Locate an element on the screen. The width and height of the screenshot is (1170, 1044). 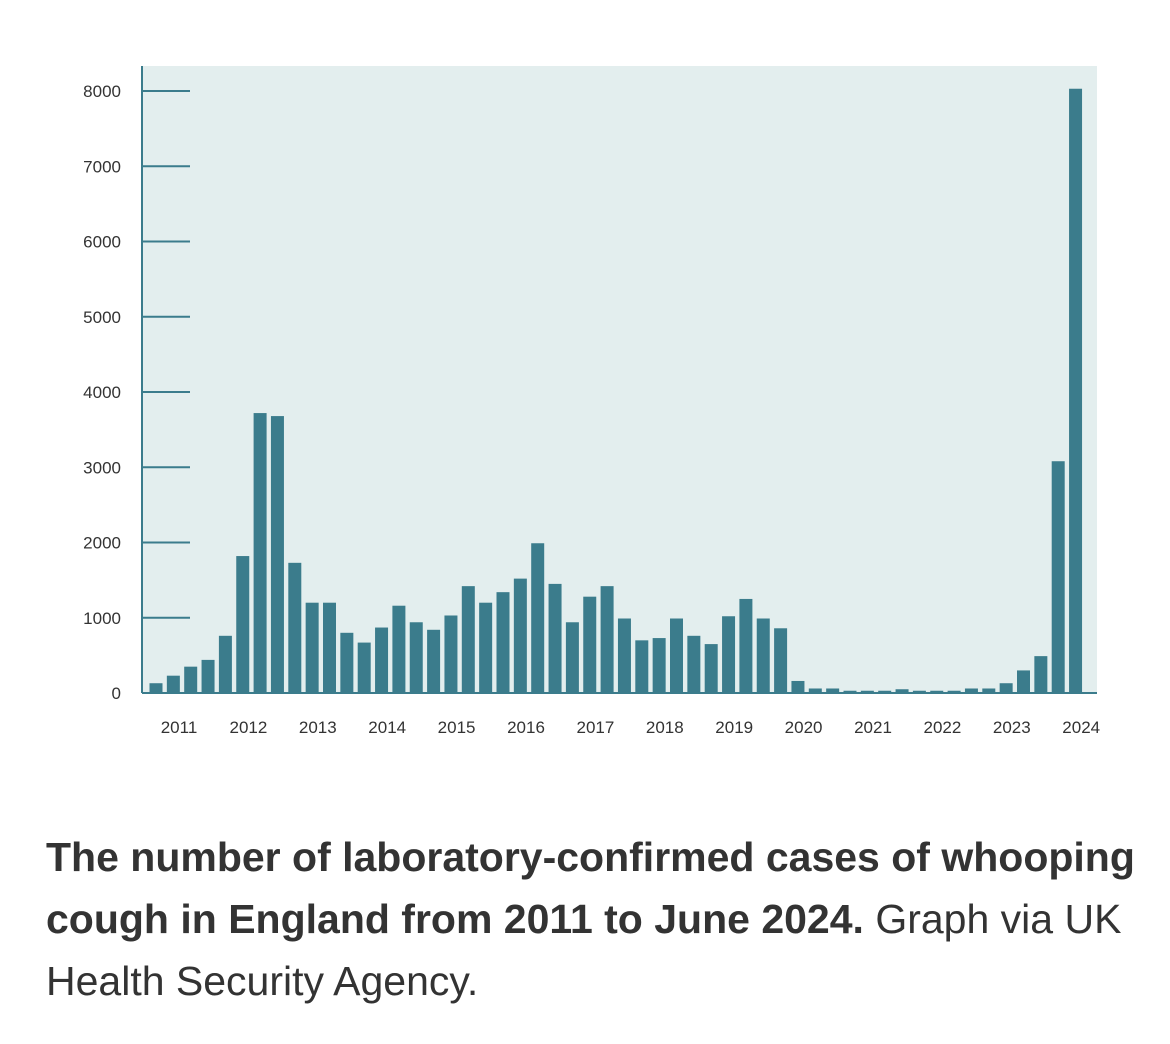
x-tick-label: 2022 is located at coordinates (942, 727).